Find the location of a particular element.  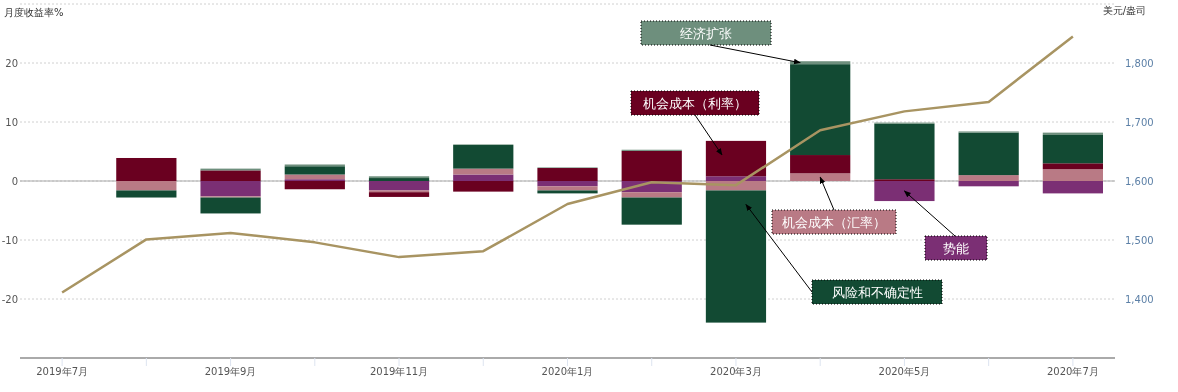

x-tick-label: 2020年5月 is located at coordinates (904, 371).